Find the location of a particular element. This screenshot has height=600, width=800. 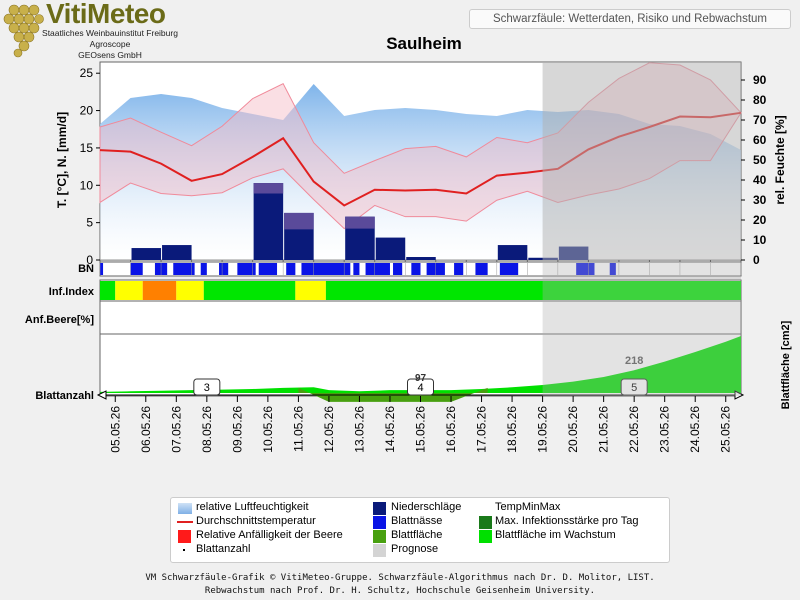

row-label-anf-beere: Anf.Beere[%] is located at coordinates (59, 320).